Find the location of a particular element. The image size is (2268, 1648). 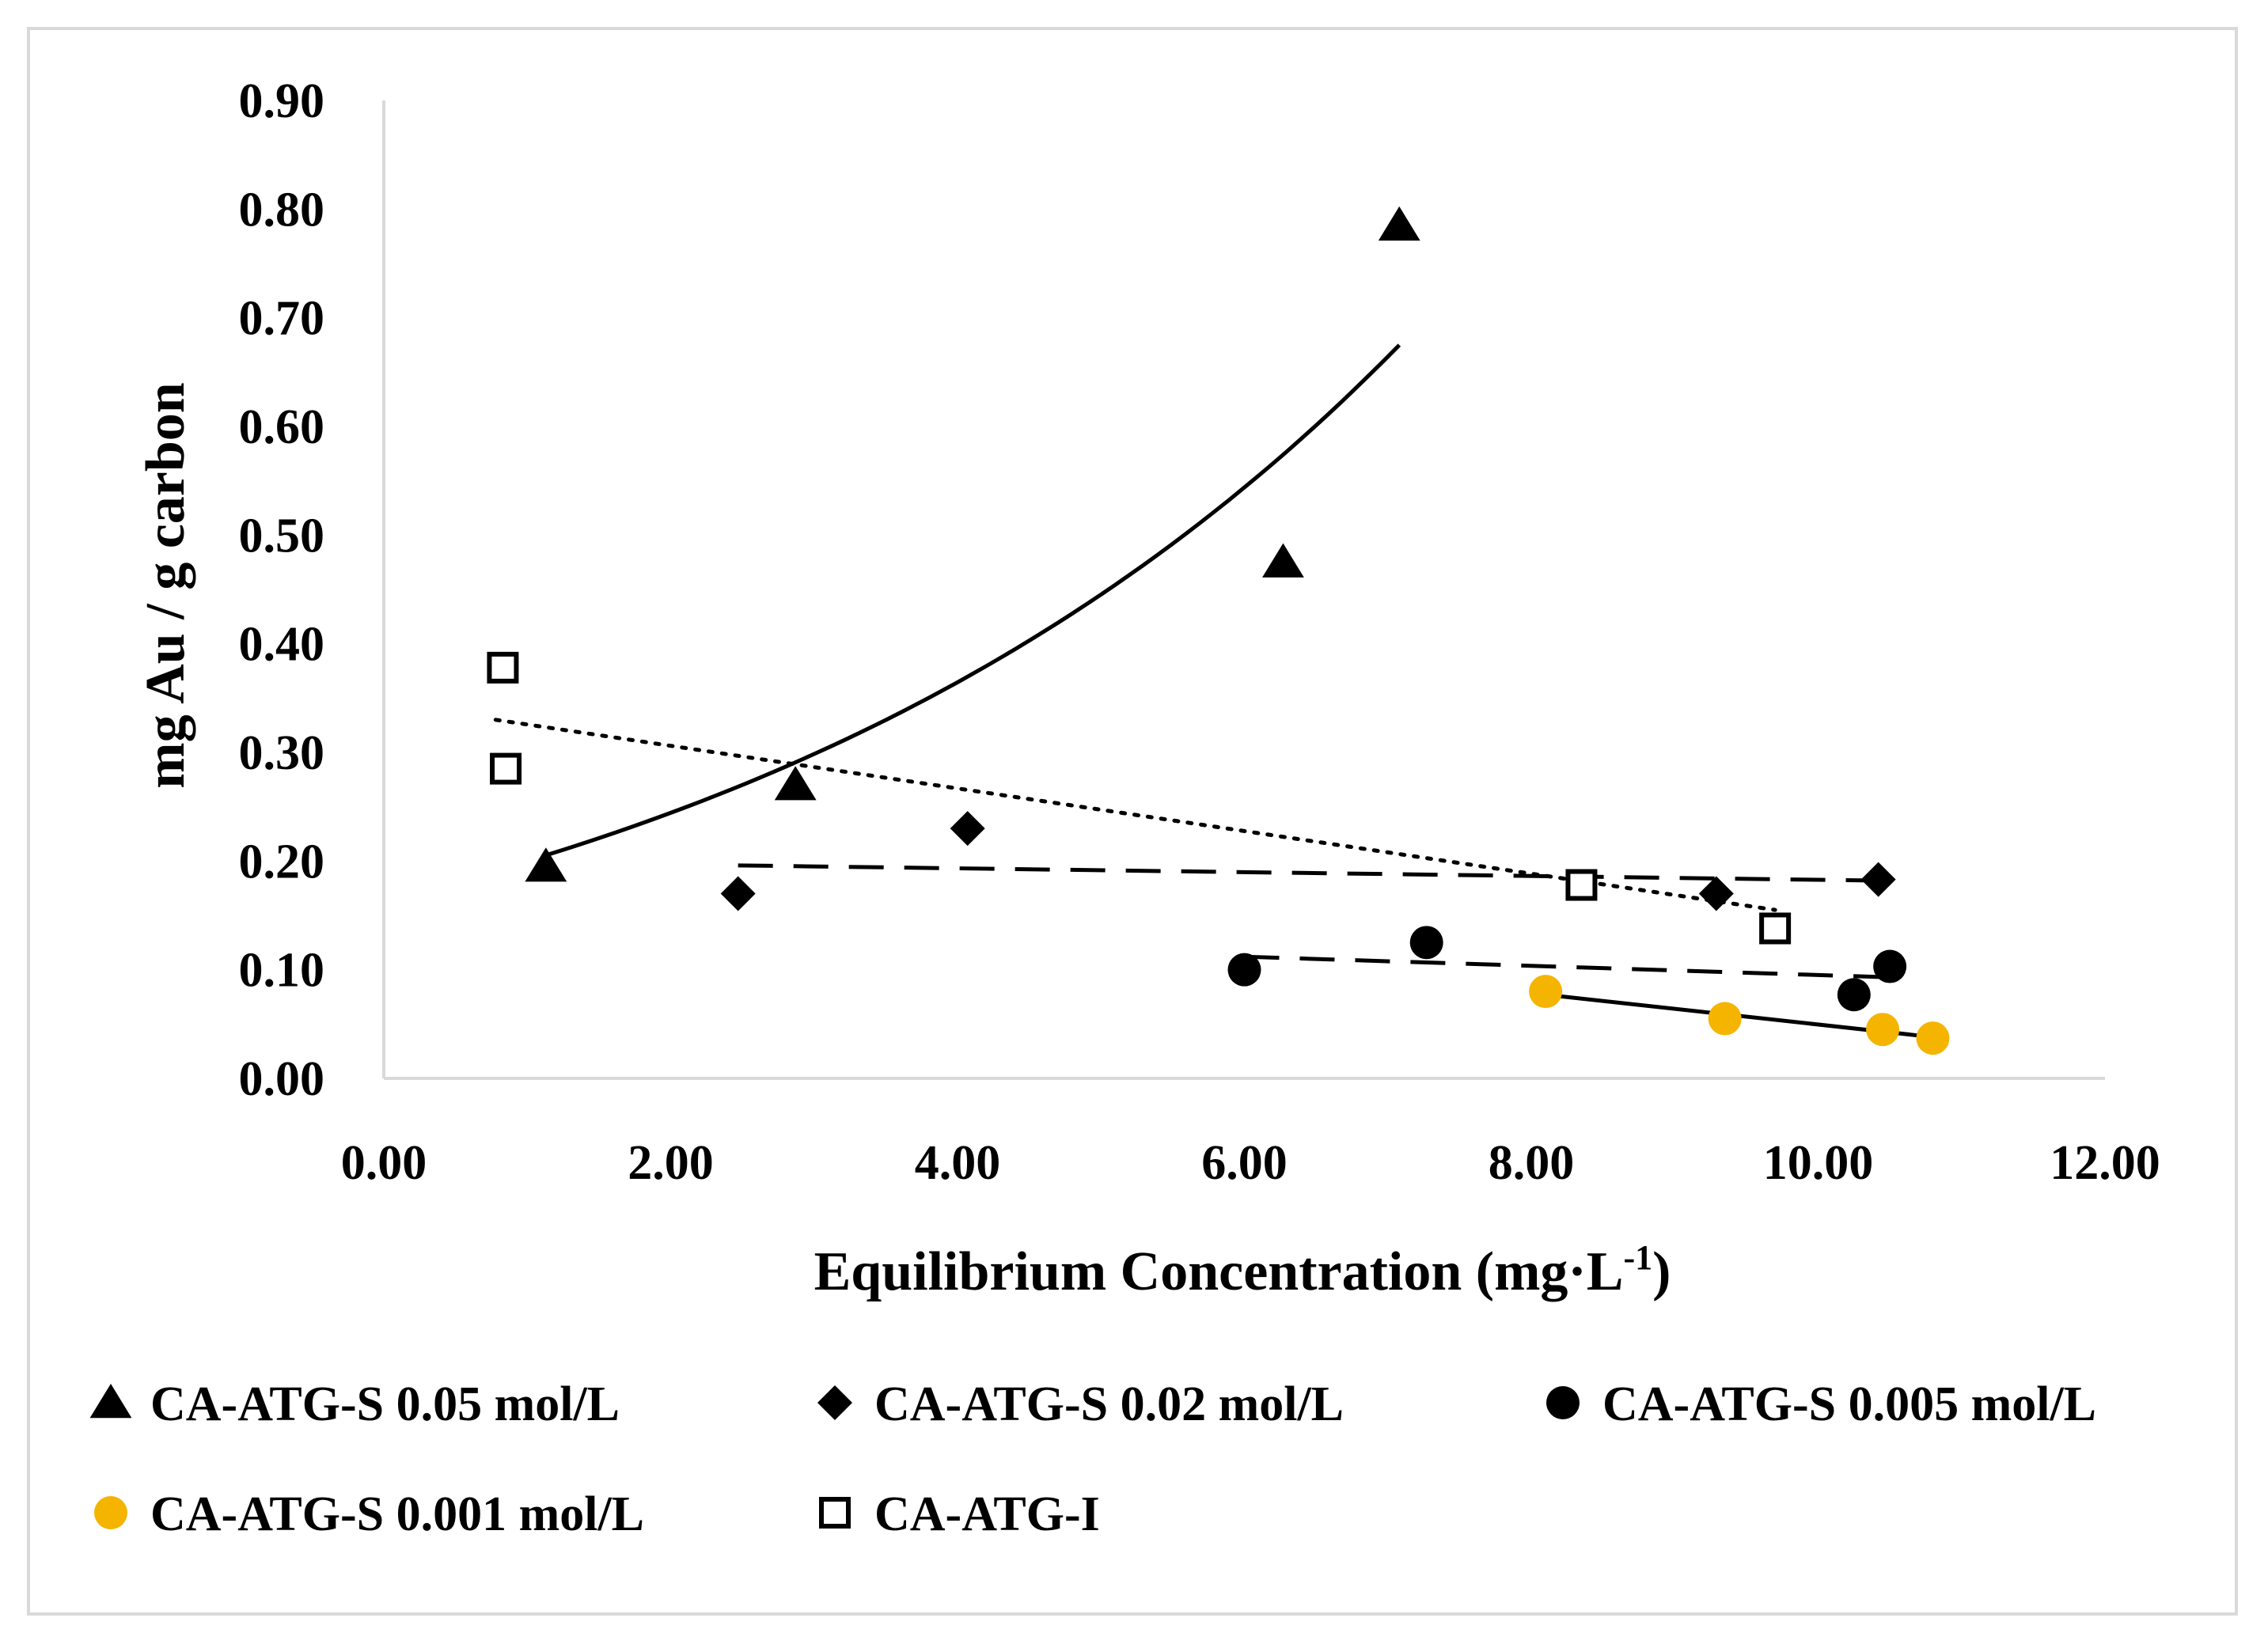

y-tick-label: 0.70 is located at coordinates (282, 319).